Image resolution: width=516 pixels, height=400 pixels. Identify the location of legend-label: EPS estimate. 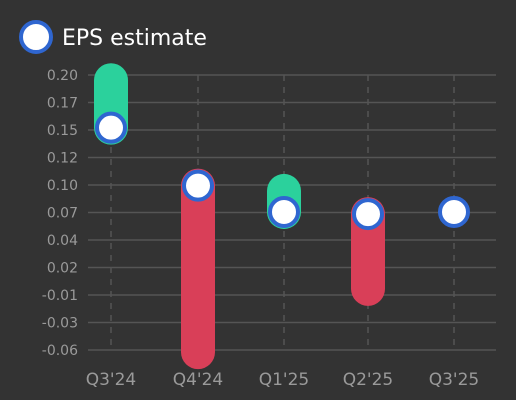
(134, 38).